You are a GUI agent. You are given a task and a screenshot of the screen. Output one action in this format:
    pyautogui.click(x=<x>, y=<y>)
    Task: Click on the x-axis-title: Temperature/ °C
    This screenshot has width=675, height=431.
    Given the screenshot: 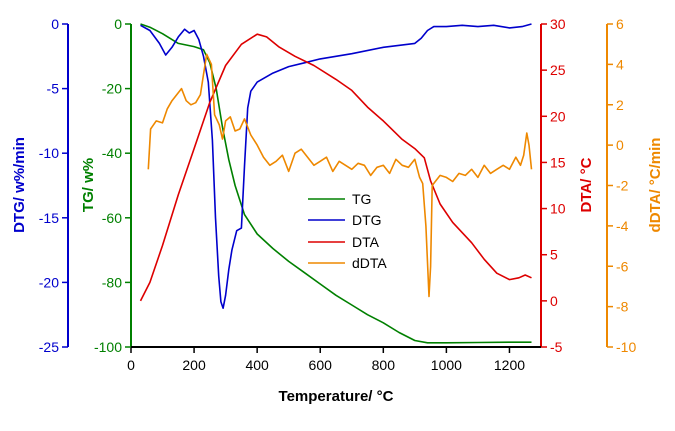 What is the action you would take?
    pyautogui.click(x=336, y=396)
    